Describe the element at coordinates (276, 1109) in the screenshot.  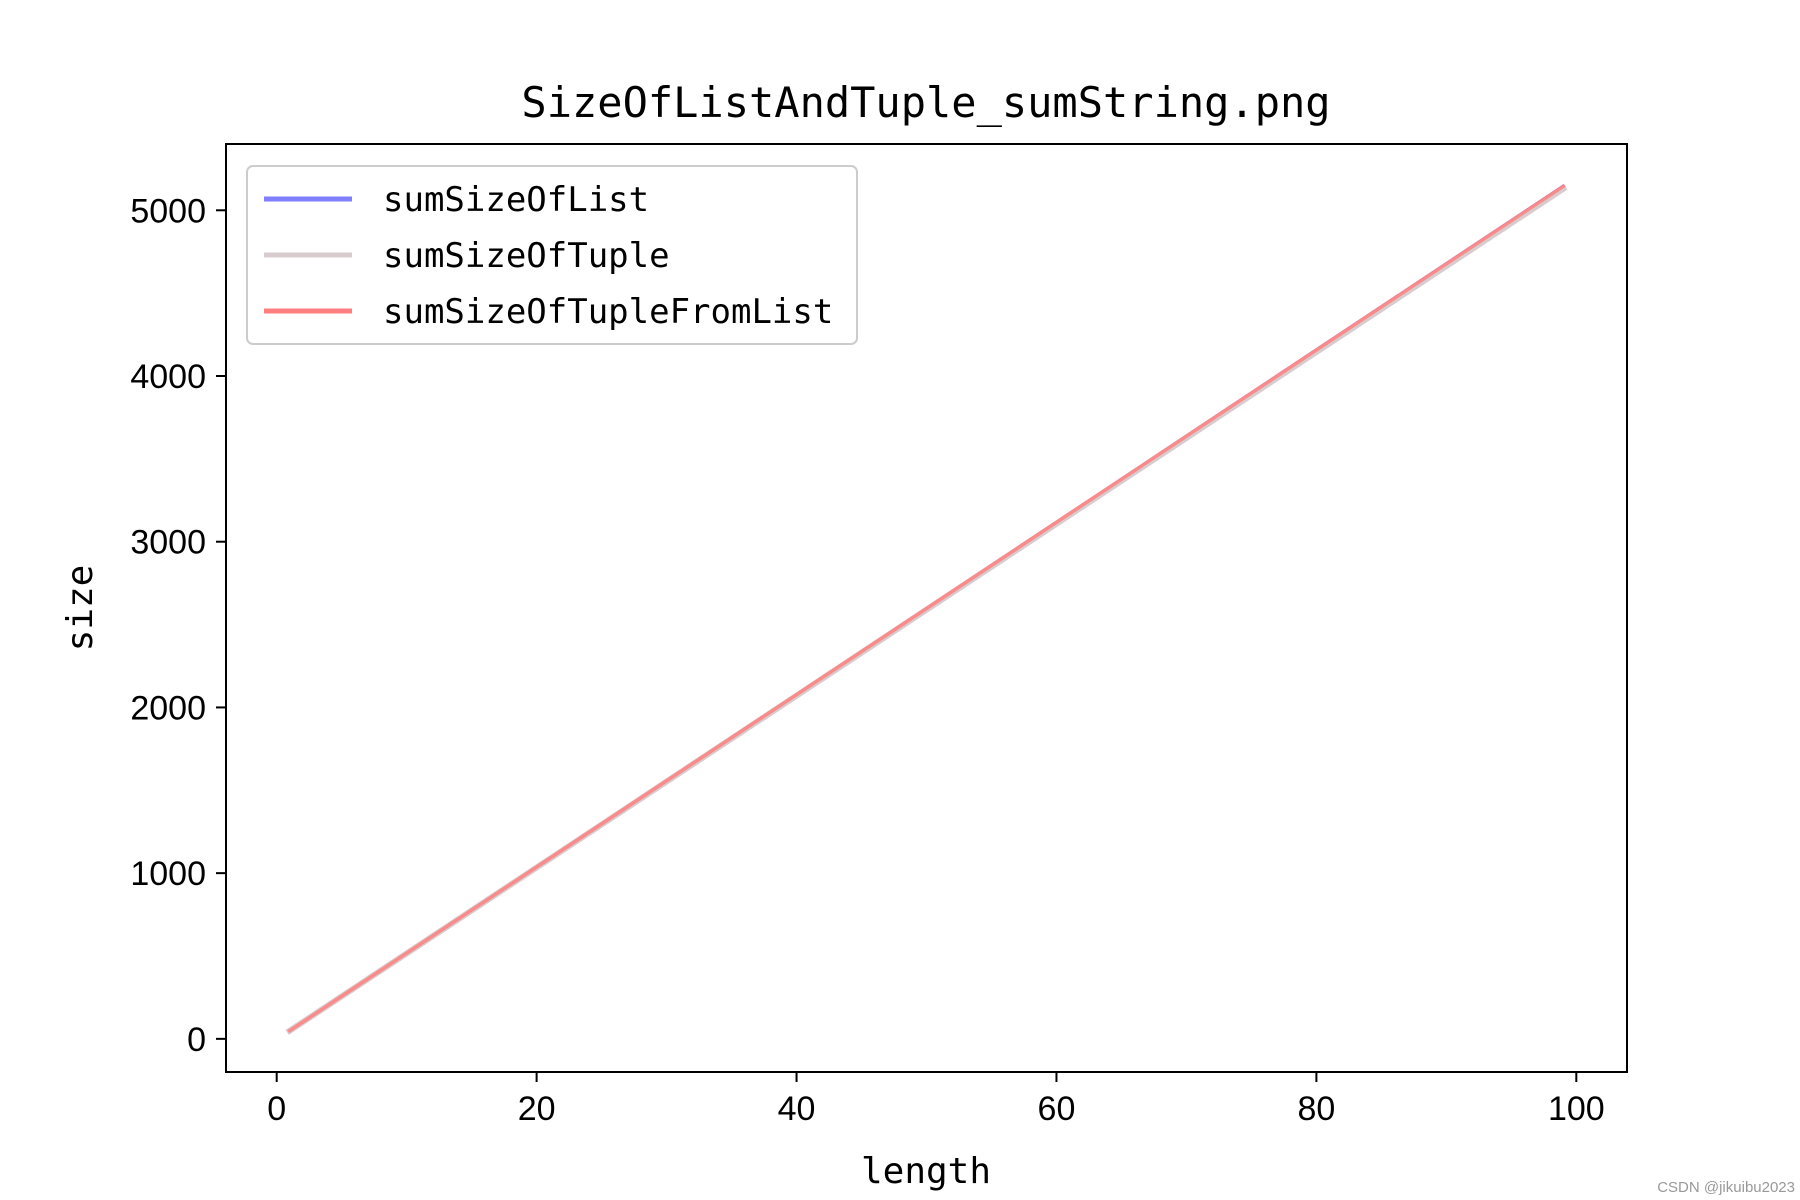
I see `x-tick-label: 0` at that location.